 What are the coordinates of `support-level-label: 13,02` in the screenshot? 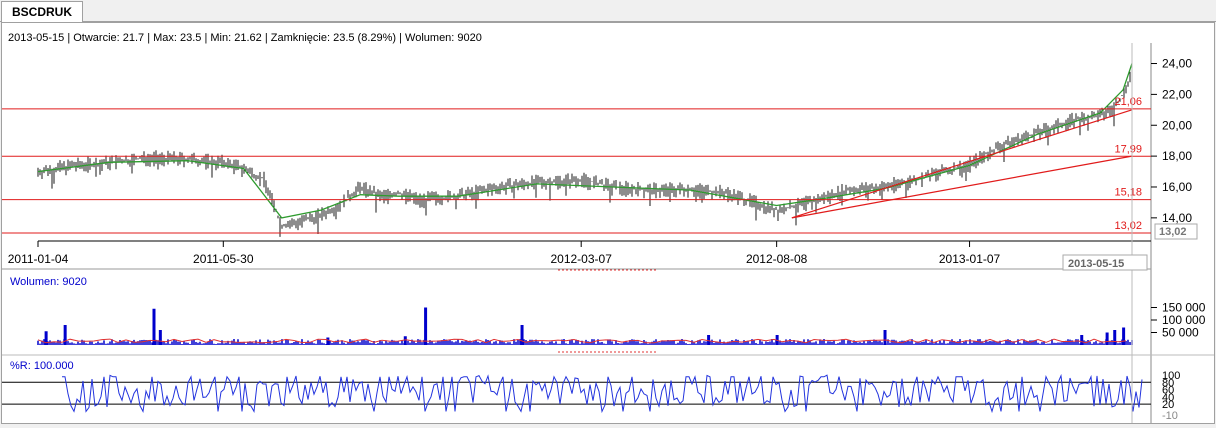 It's located at (1128, 226).